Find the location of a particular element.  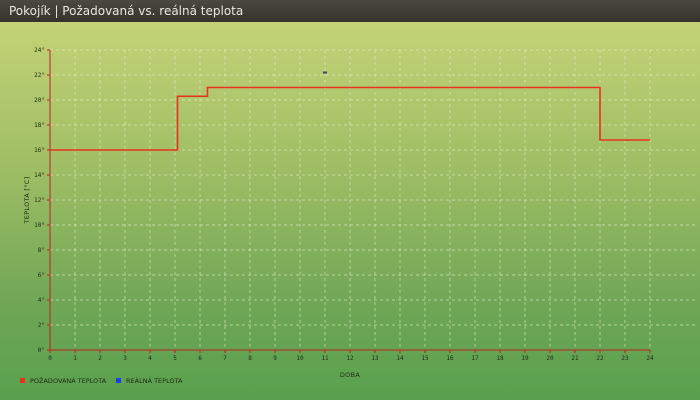

x-tick-label: 18 is located at coordinates (500, 358).